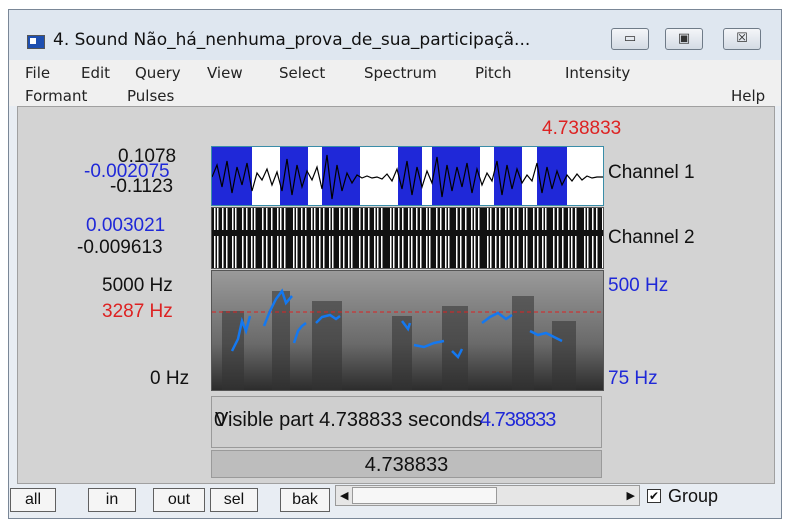 This screenshot has width=788, height=523. I want to click on horizontal-scrollbar: ◀ ▶, so click(487, 495).